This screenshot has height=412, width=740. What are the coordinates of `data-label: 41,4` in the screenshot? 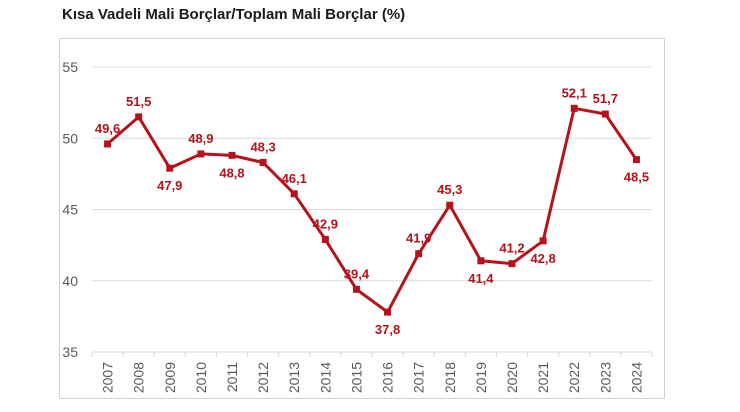 It's located at (481, 278).